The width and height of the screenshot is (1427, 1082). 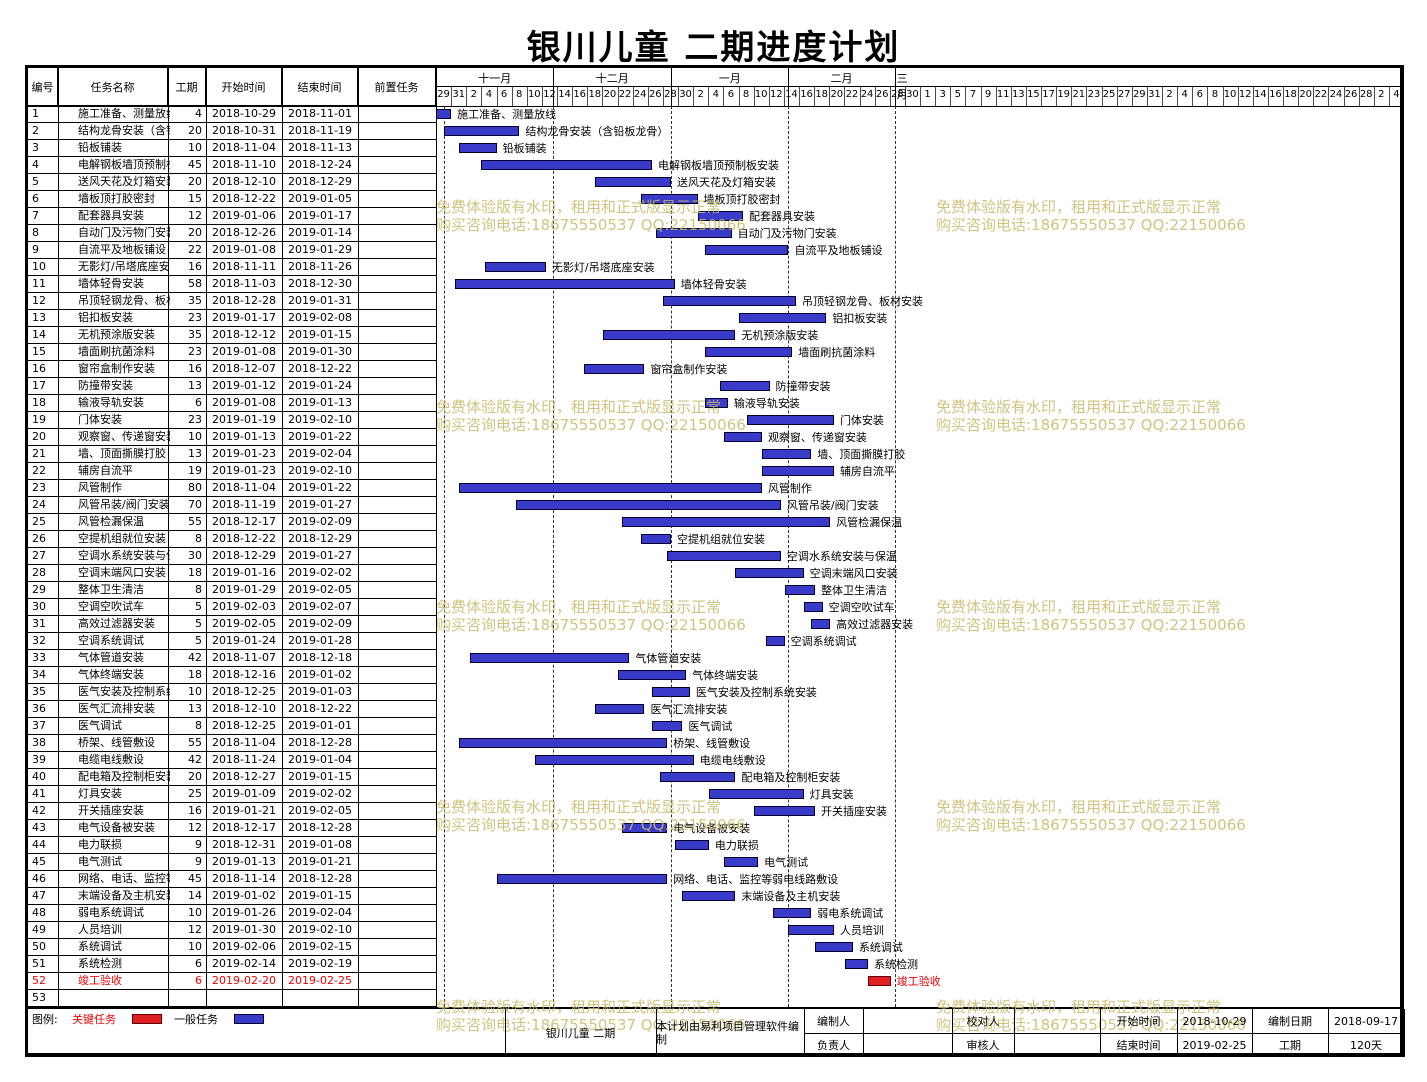 I want to click on task-name: 风管检漏保温, so click(x=111, y=521).